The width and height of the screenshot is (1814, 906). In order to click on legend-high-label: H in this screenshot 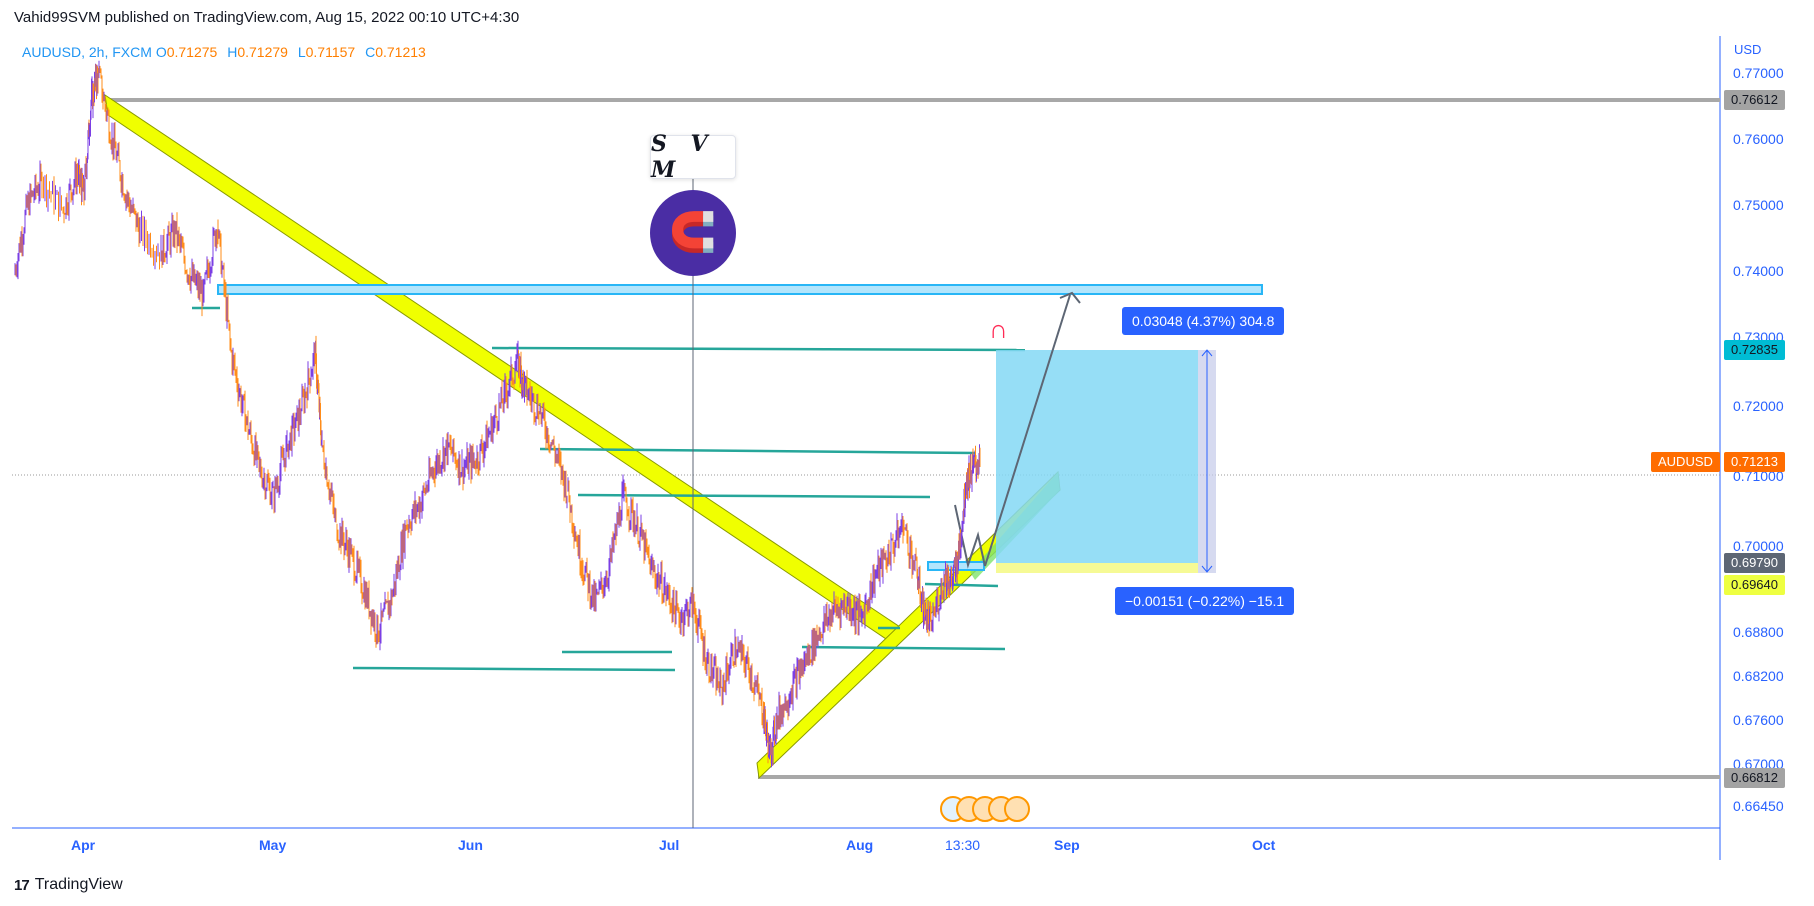, I will do `click(232, 52)`.